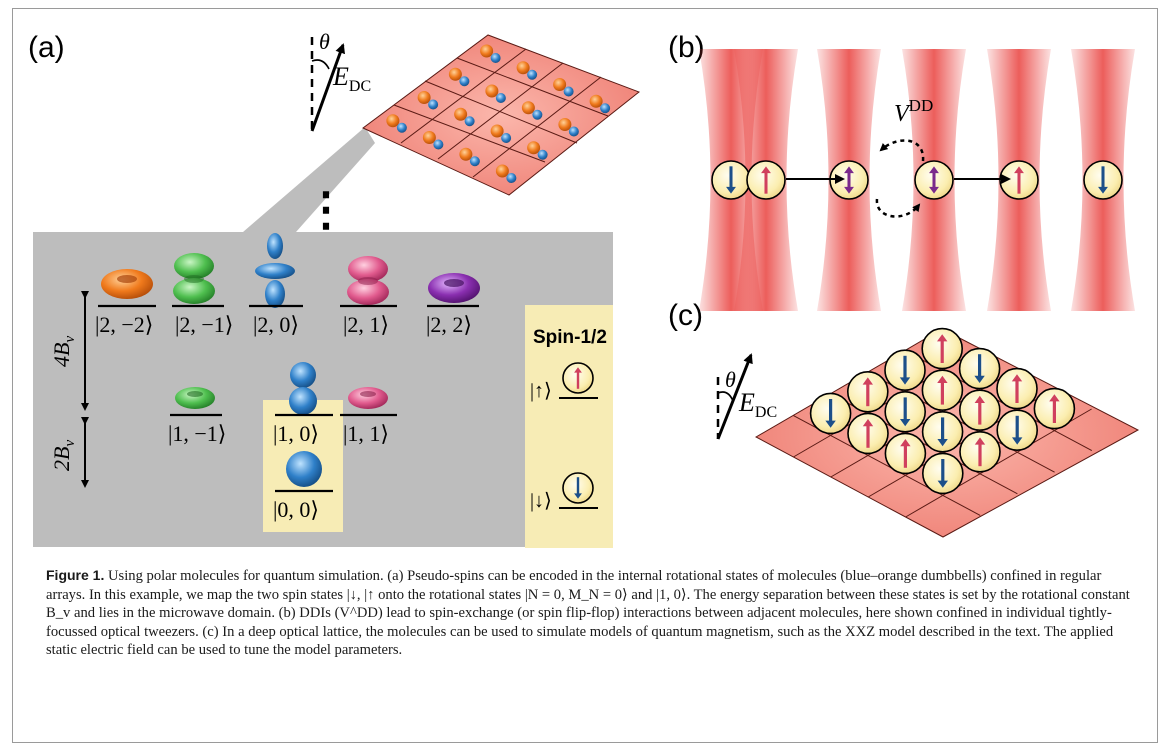 The image size is (1168, 751). I want to click on state-2-1: |2, 1⟩, so click(366, 324).